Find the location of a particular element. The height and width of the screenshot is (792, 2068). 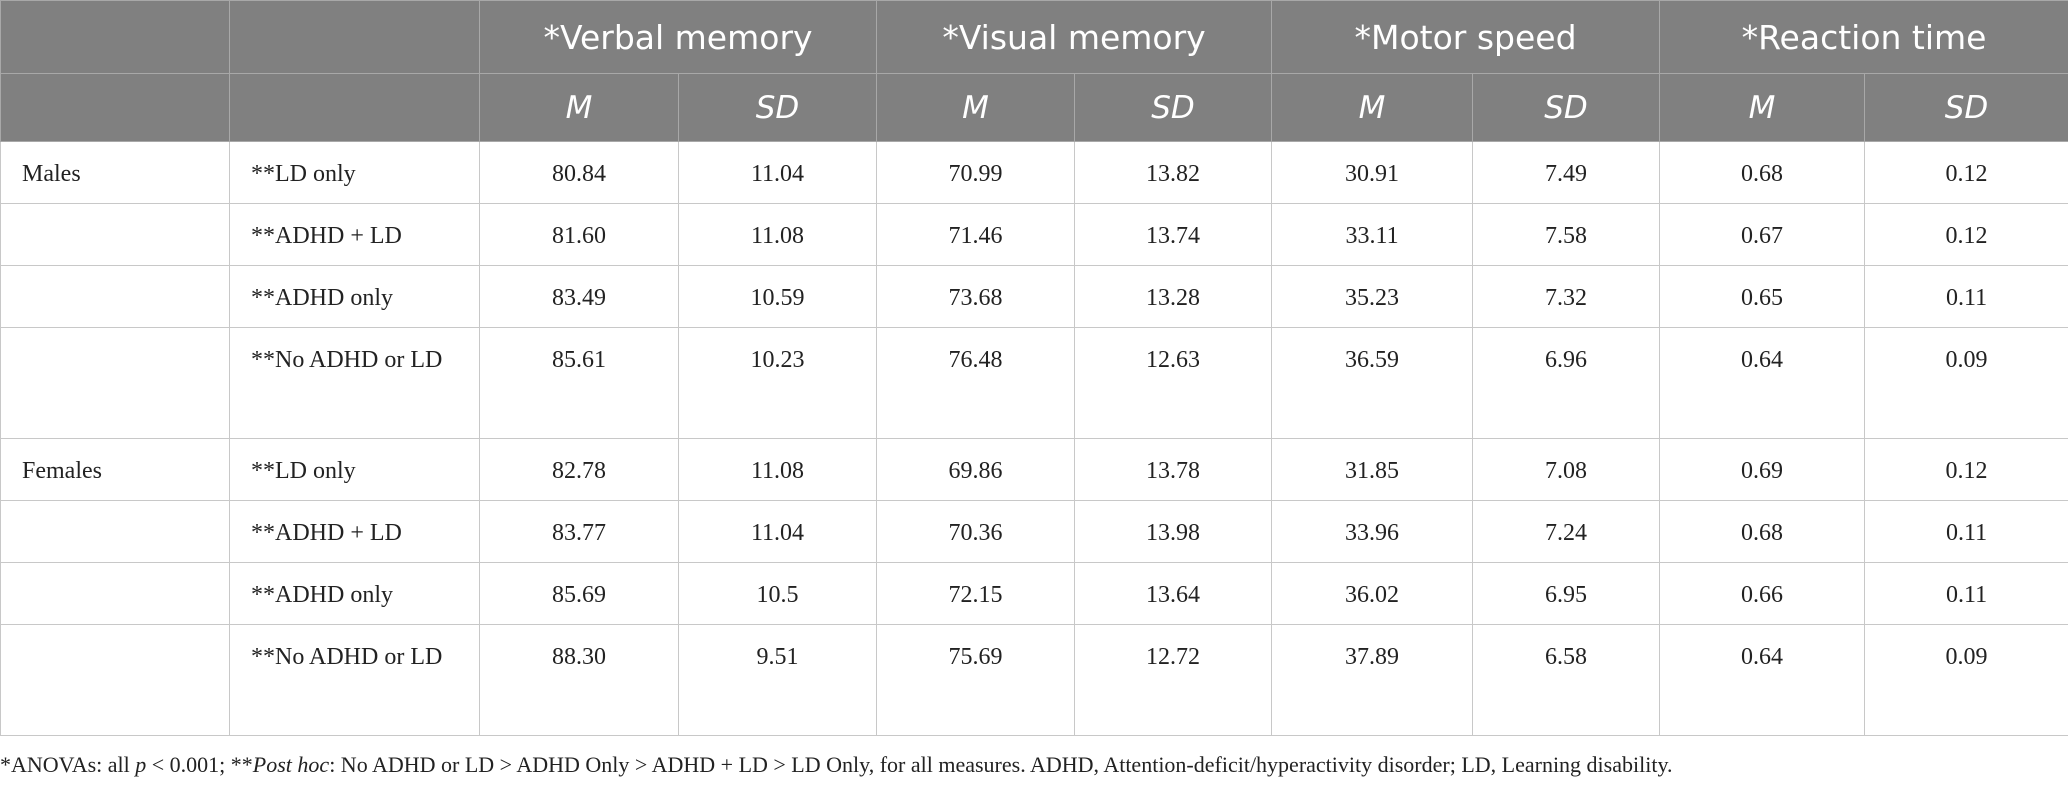

section-name: Females is located at coordinates (62, 471).